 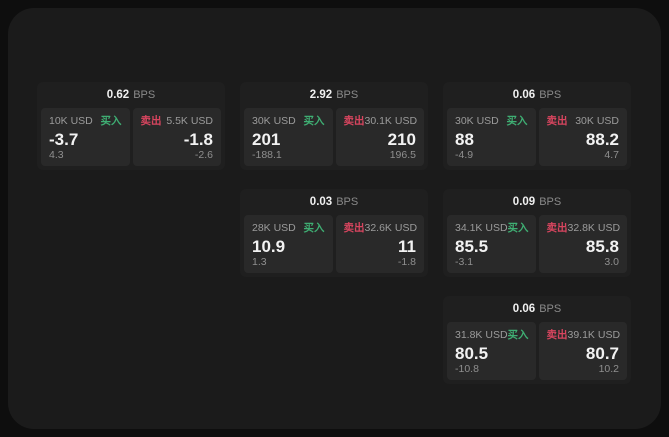 I want to click on sell-panel: 卖出 5.5K USD -1.8 -2.6, so click(x=176, y=137).